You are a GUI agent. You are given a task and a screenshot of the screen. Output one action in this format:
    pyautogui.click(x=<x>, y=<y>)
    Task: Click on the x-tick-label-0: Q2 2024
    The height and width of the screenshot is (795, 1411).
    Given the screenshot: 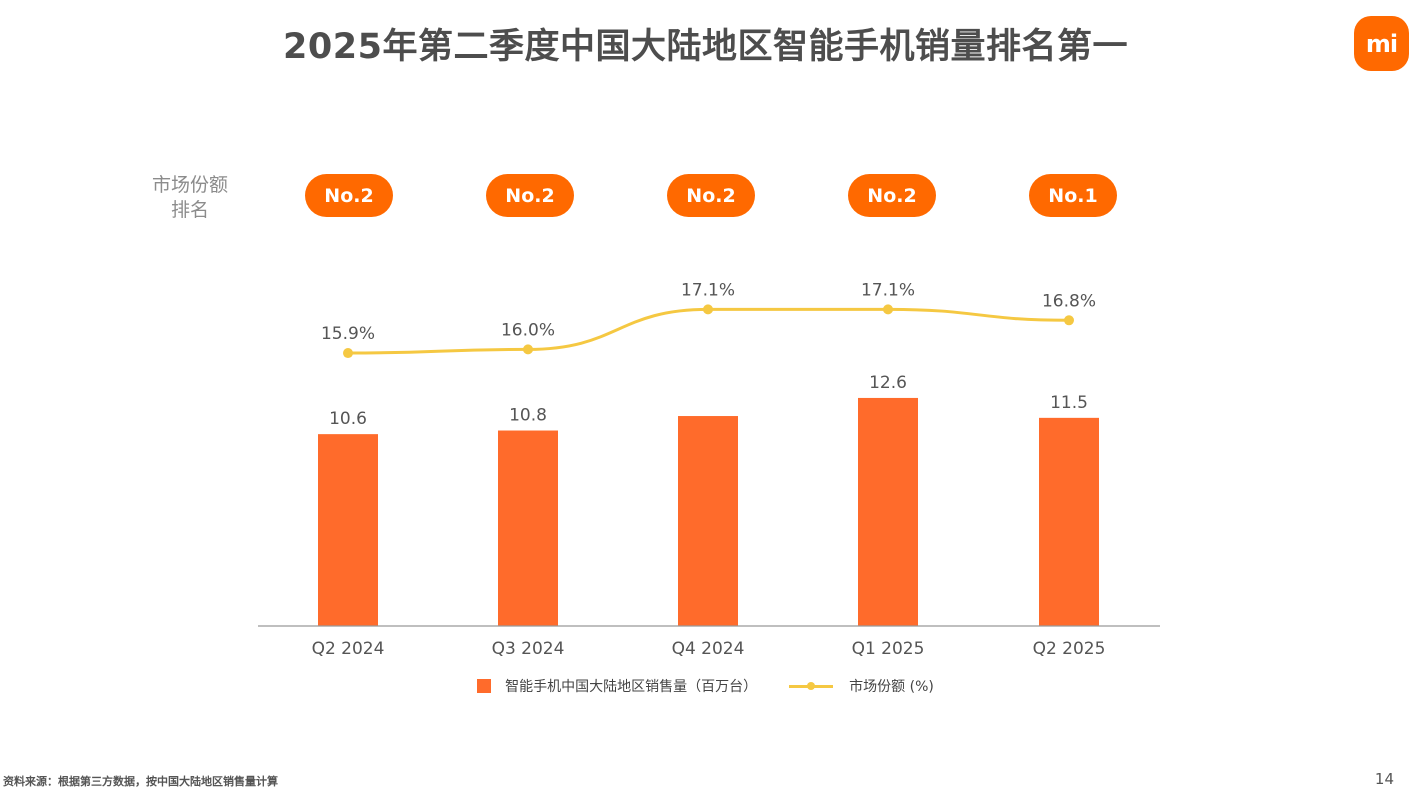 What is the action you would take?
    pyautogui.click(x=348, y=649)
    